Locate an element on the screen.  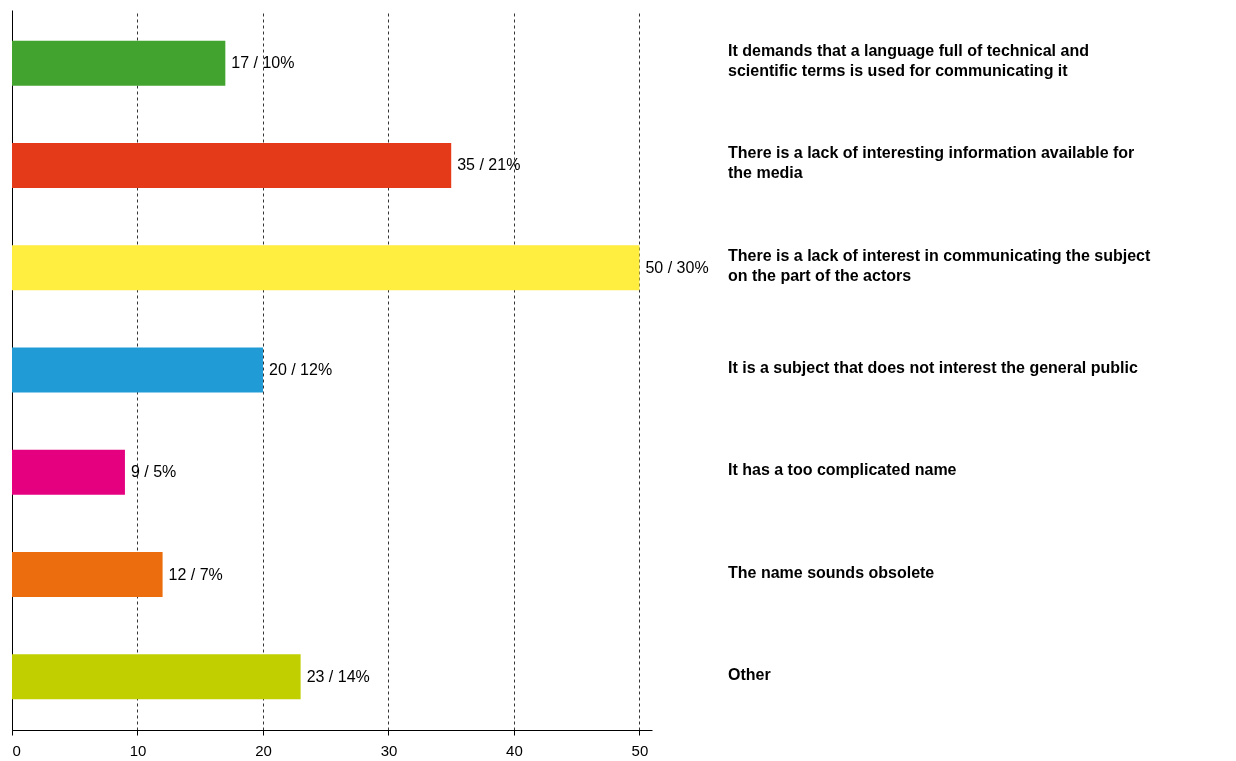
data-label: 50 / 30% is located at coordinates (677, 267).